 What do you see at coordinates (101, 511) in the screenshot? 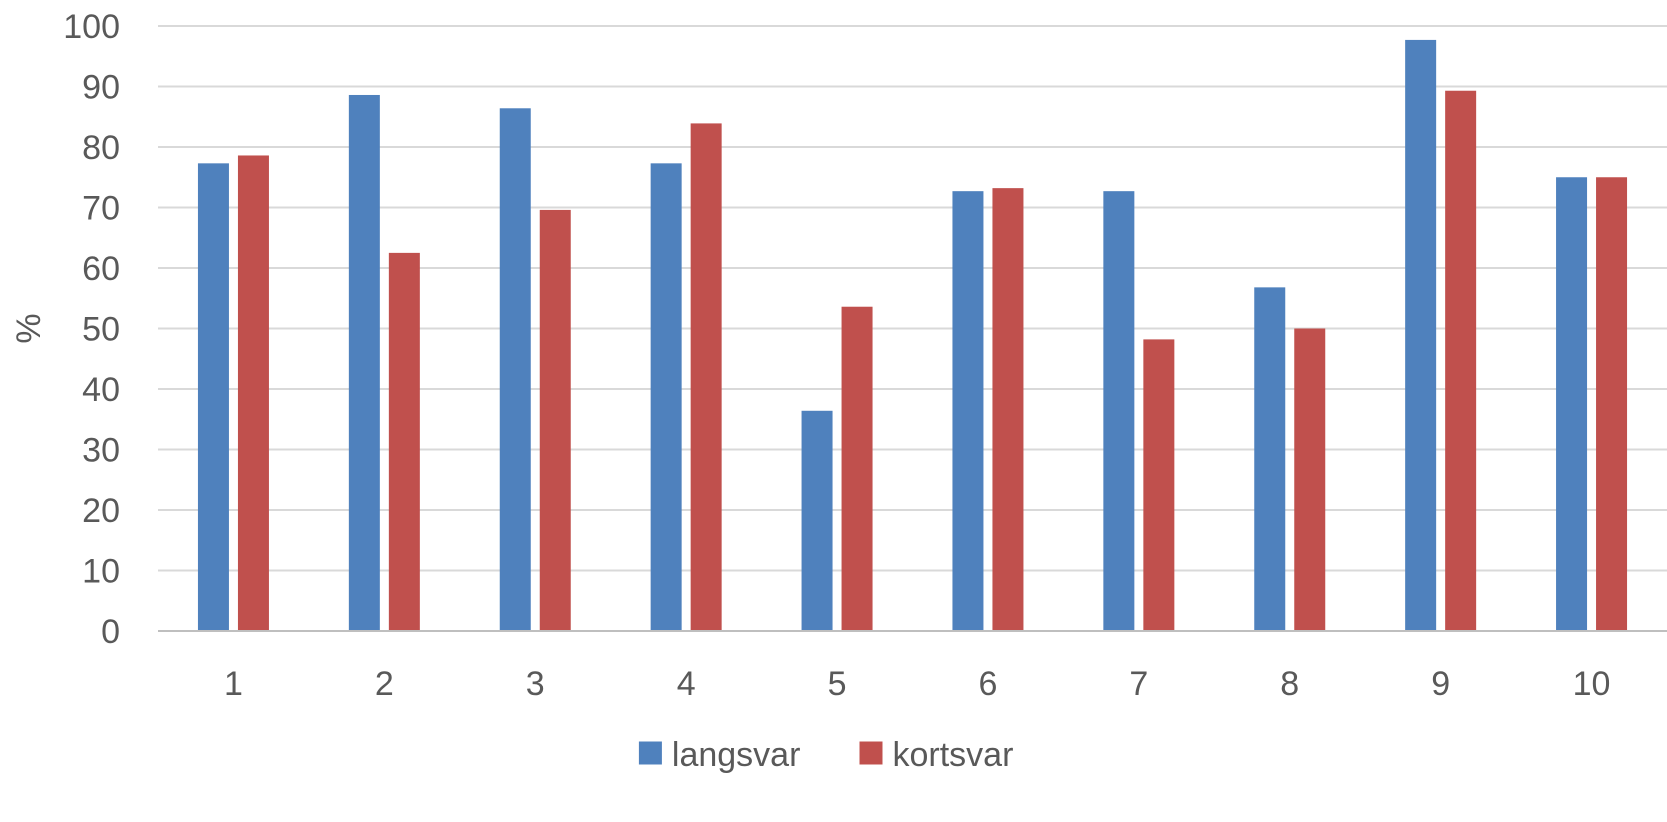
I see `y-tick-label: 20` at bounding box center [101, 511].